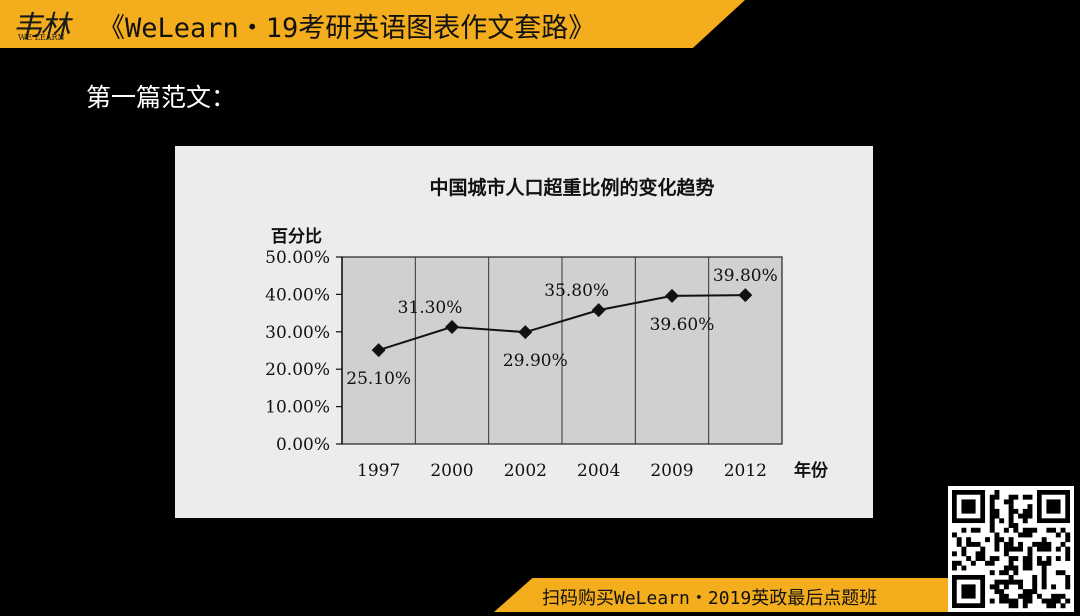 The height and width of the screenshot is (616, 1080). What do you see at coordinates (682, 325) in the screenshot?
I see `data-label: 39.60%` at bounding box center [682, 325].